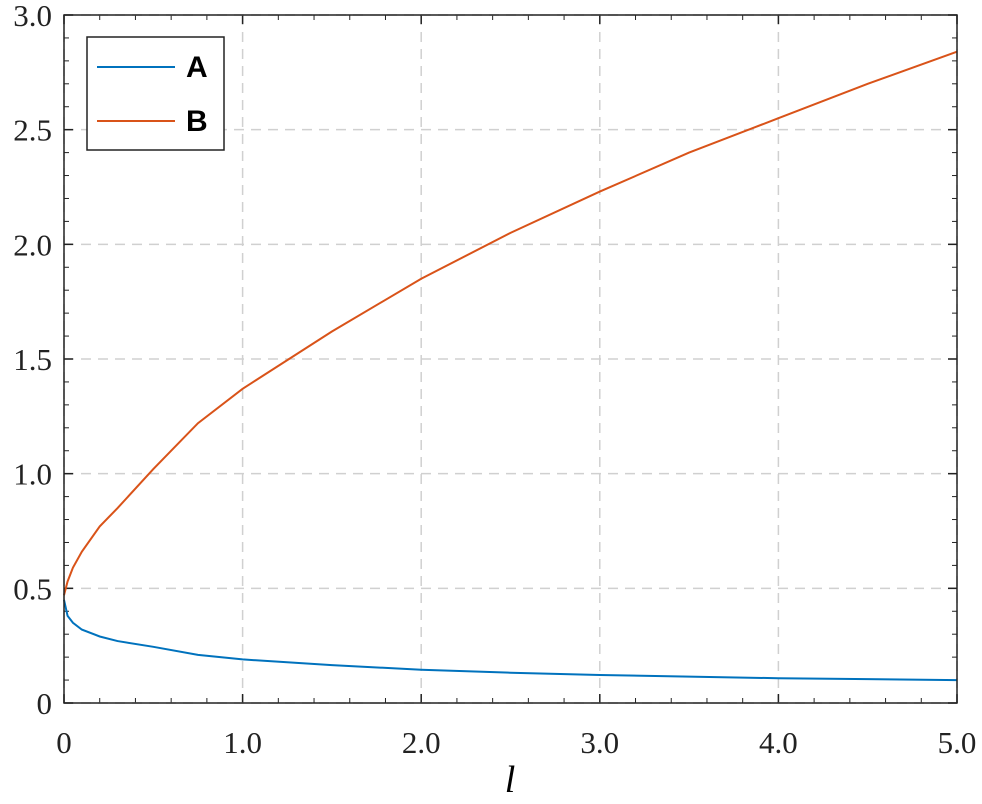  What do you see at coordinates (957, 742) in the screenshot?
I see `x-tick-label: 5.0` at bounding box center [957, 742].